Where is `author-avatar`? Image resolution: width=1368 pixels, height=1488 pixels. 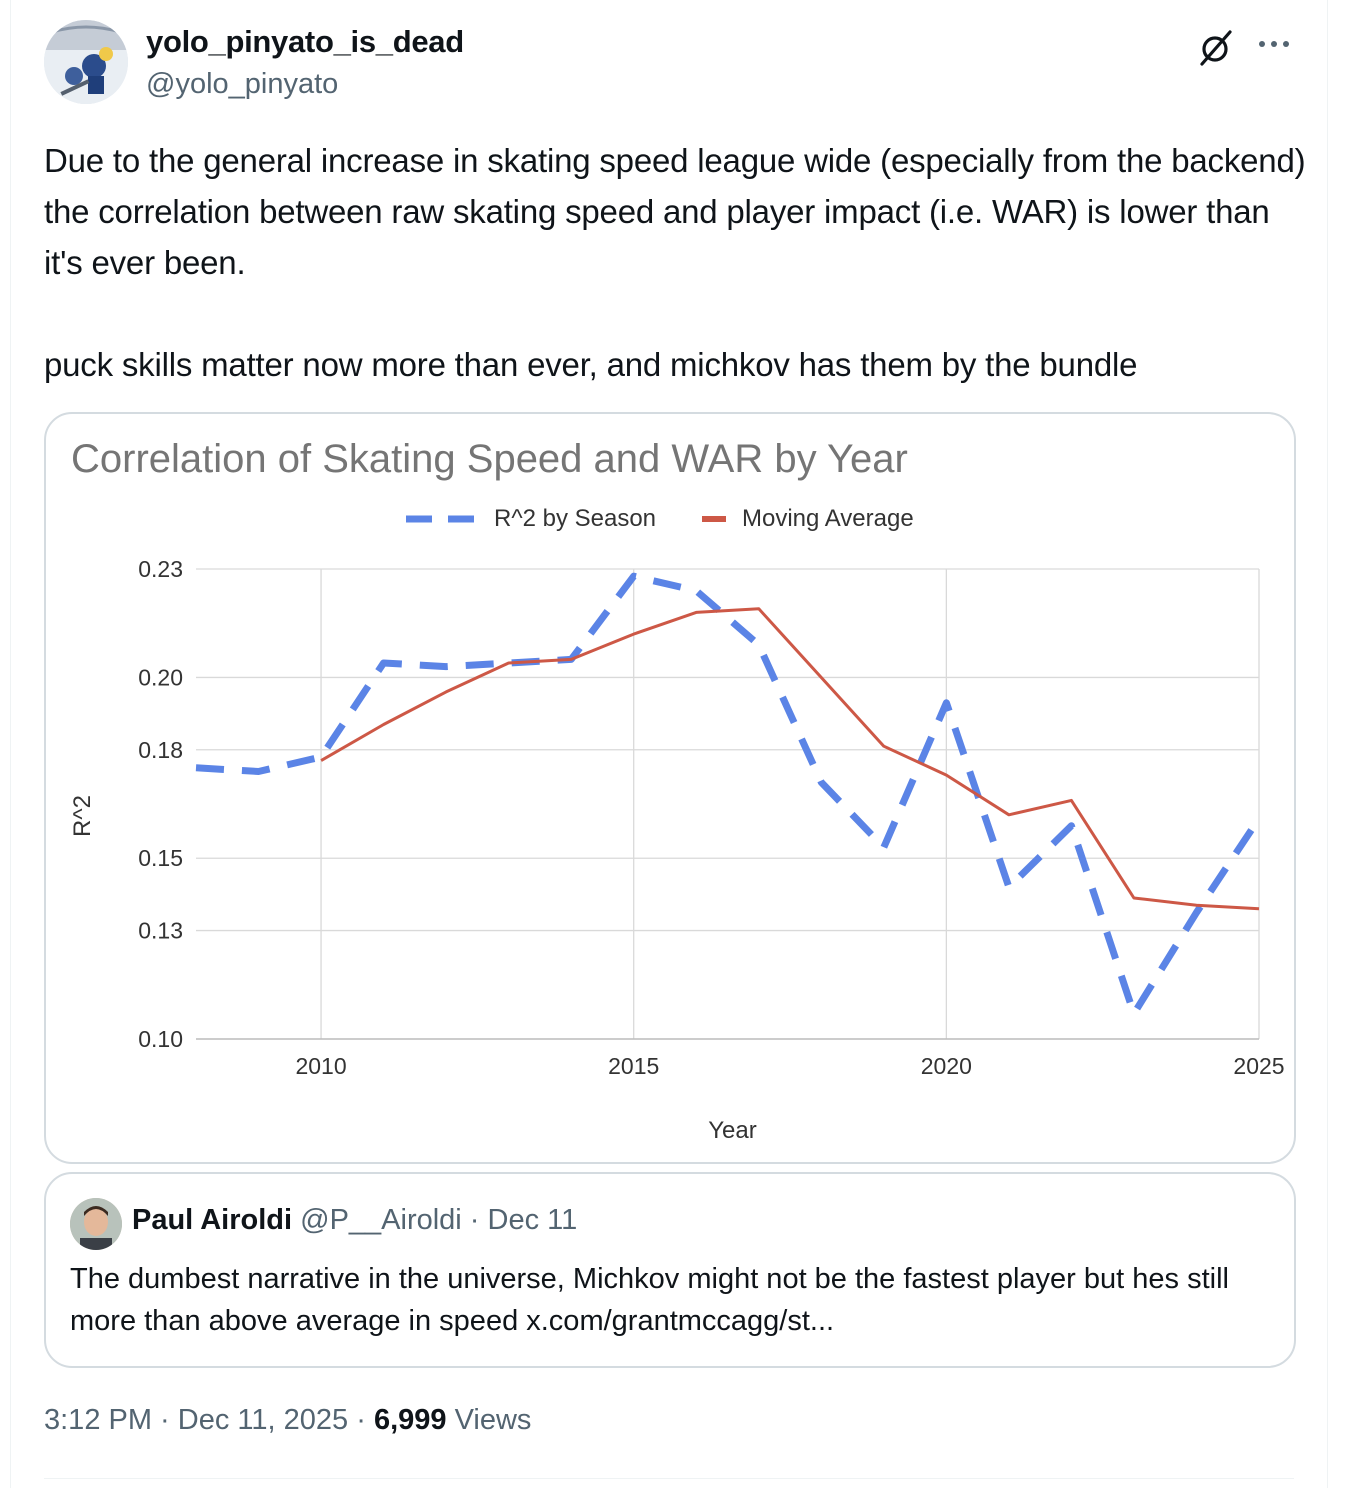
author-avatar is located at coordinates (86, 62).